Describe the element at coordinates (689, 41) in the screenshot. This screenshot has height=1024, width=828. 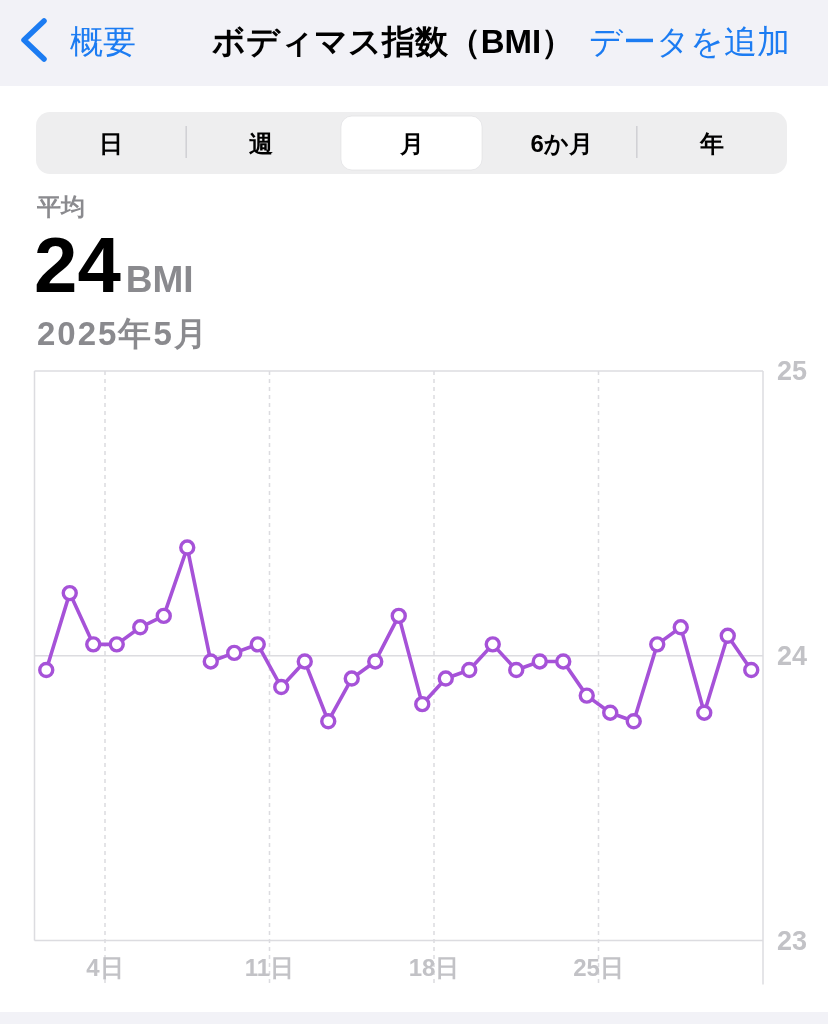
I see `add-data-label: データを追加` at that location.